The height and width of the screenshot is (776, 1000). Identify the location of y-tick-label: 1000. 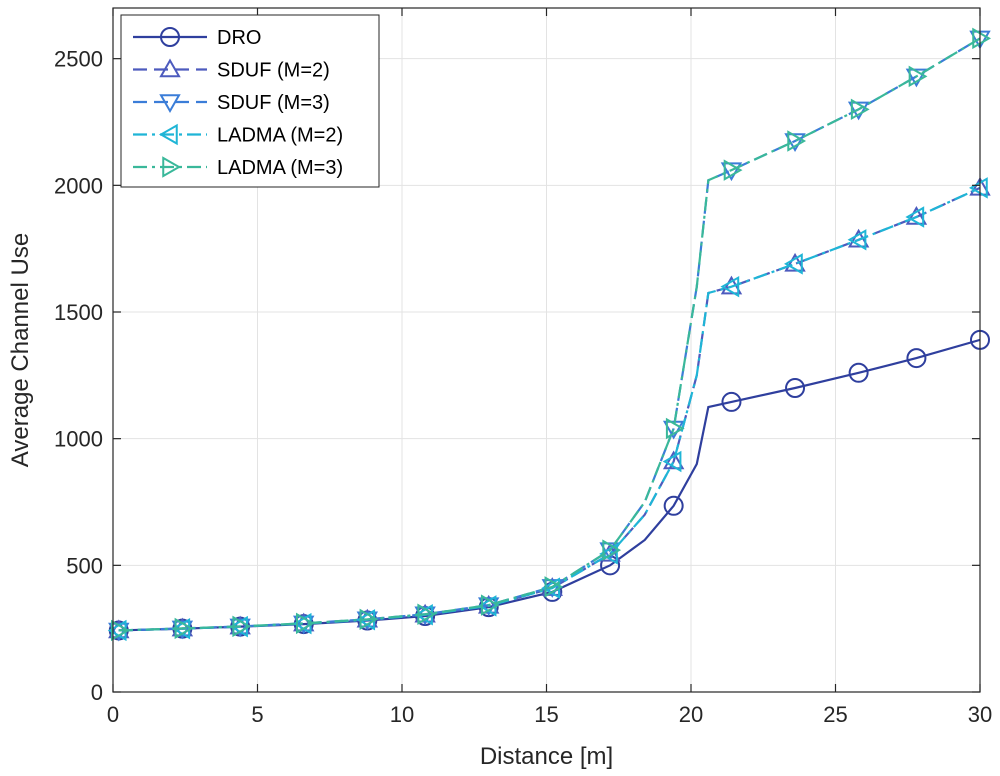
(78, 439).